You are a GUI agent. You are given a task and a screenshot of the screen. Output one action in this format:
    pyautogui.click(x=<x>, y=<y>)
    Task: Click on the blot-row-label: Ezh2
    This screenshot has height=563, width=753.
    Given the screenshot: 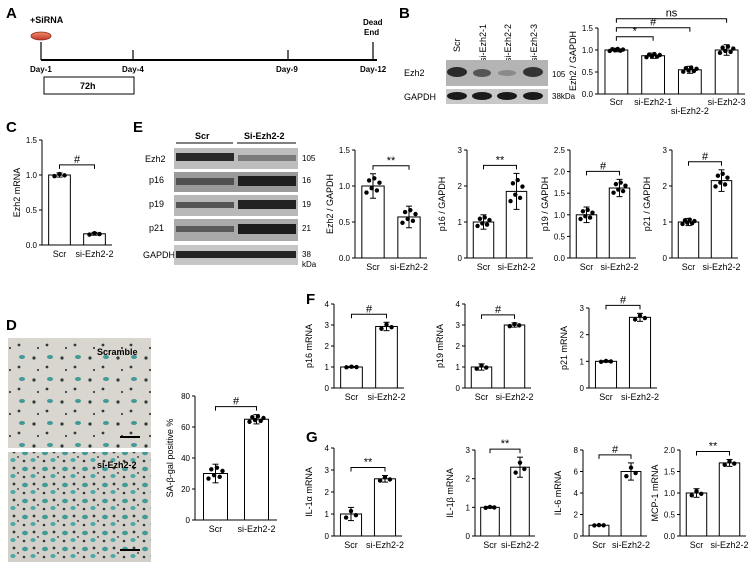 What is the action you would take?
    pyautogui.click(x=155, y=159)
    